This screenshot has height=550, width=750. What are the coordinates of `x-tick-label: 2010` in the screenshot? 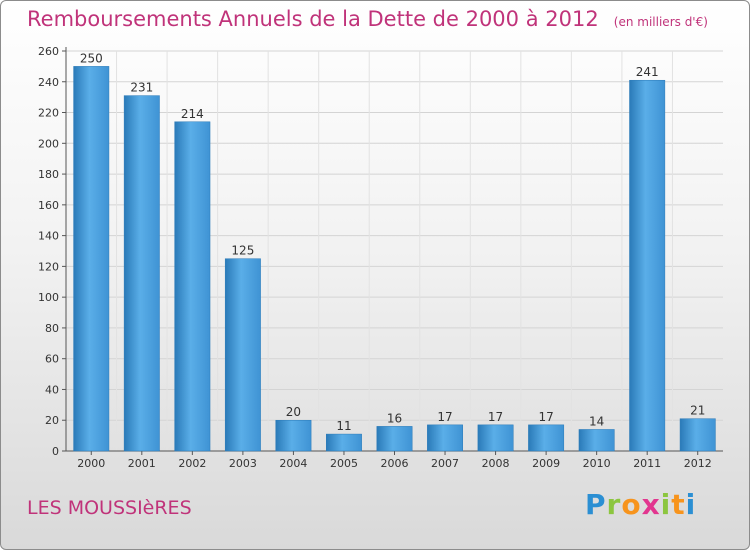 It's located at (597, 463).